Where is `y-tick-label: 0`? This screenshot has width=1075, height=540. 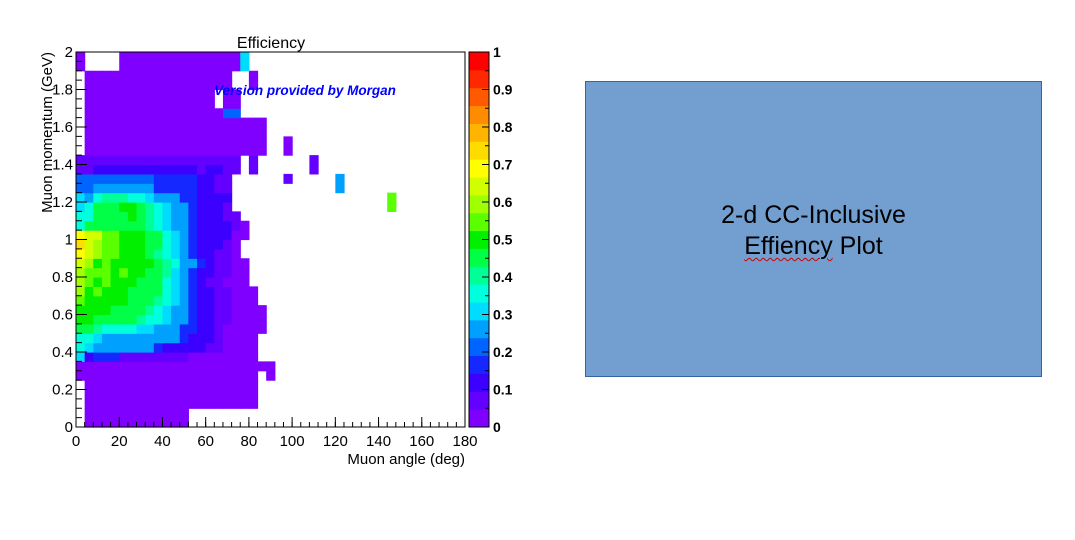
y-tick-label: 0 is located at coordinates (69, 427).